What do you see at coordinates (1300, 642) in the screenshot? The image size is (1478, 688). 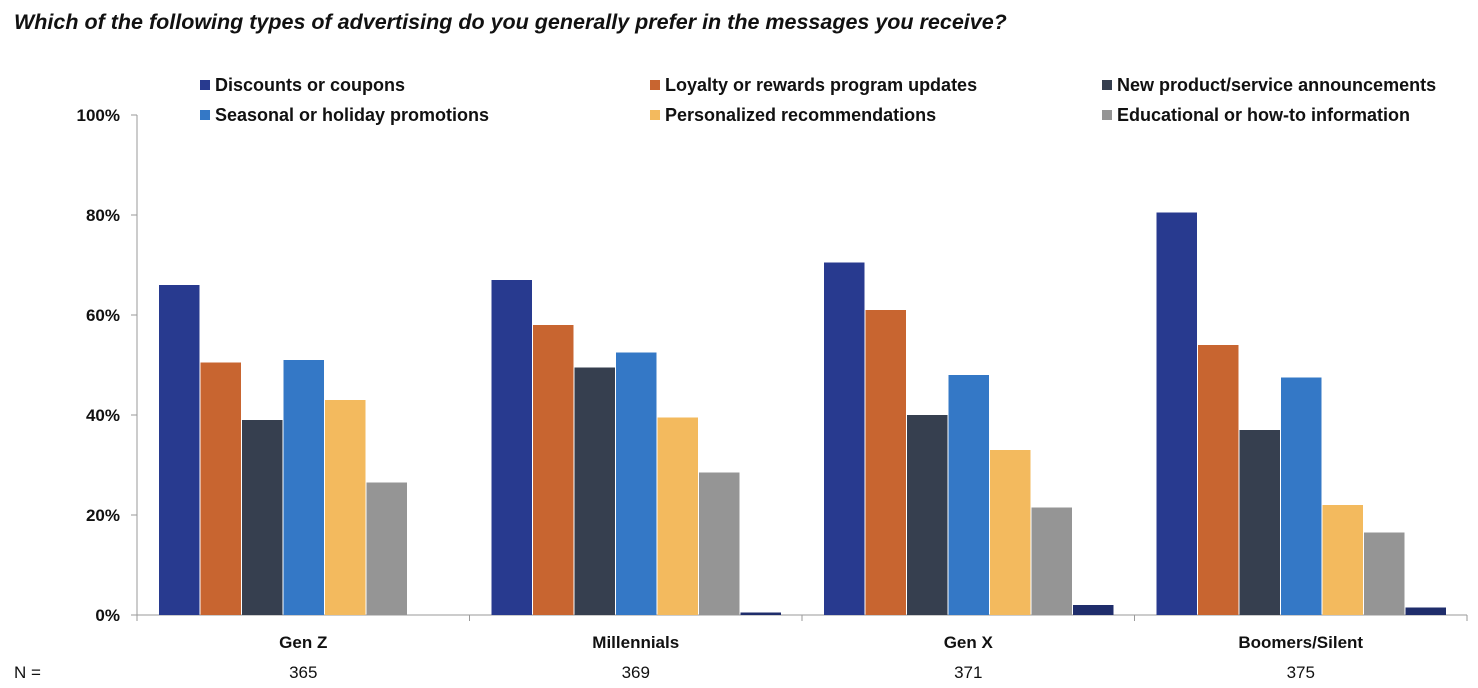 I see `x-category-label: Boomers/Silent` at bounding box center [1300, 642].